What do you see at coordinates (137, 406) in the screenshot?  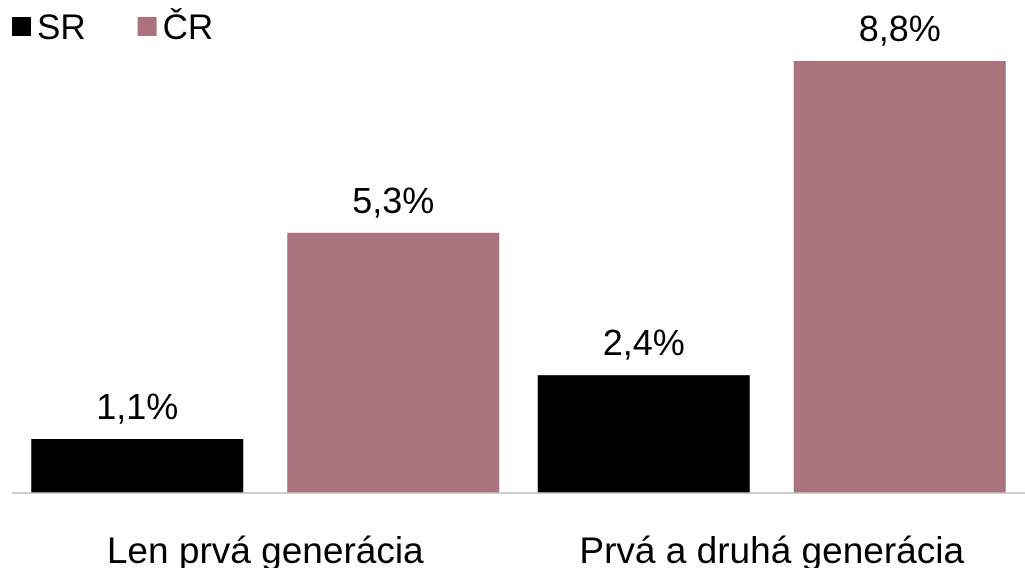 I see `data-label: 1,1%` at bounding box center [137, 406].